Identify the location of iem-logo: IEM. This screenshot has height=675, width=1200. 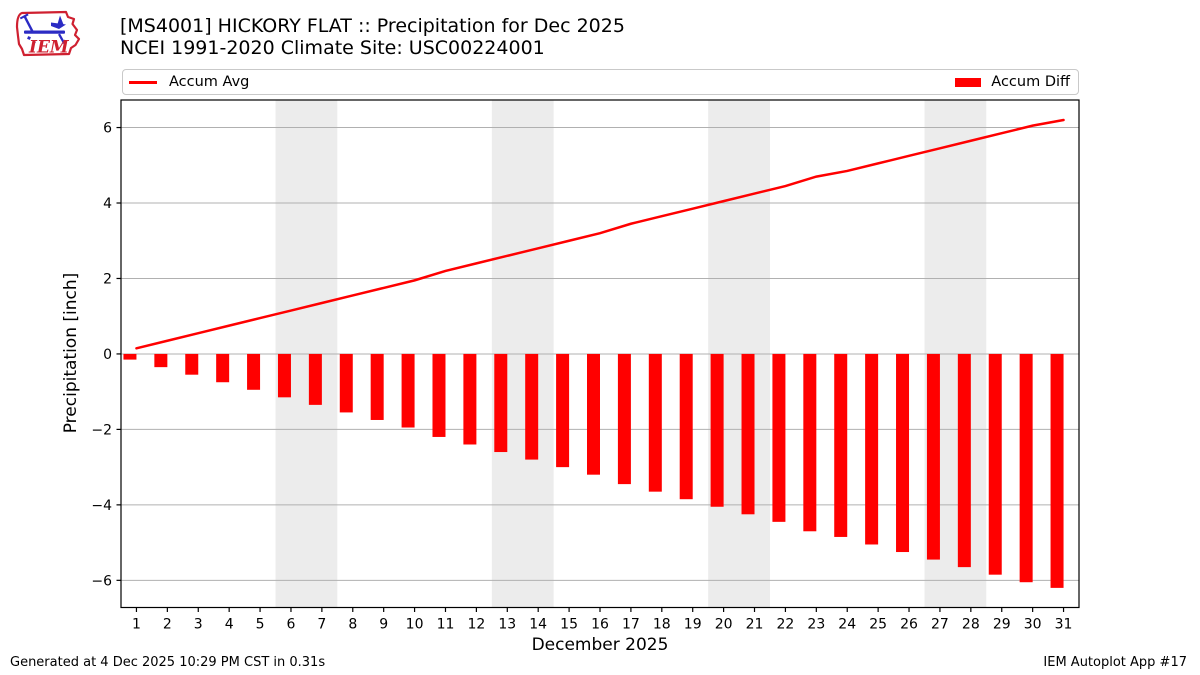
(48, 34).